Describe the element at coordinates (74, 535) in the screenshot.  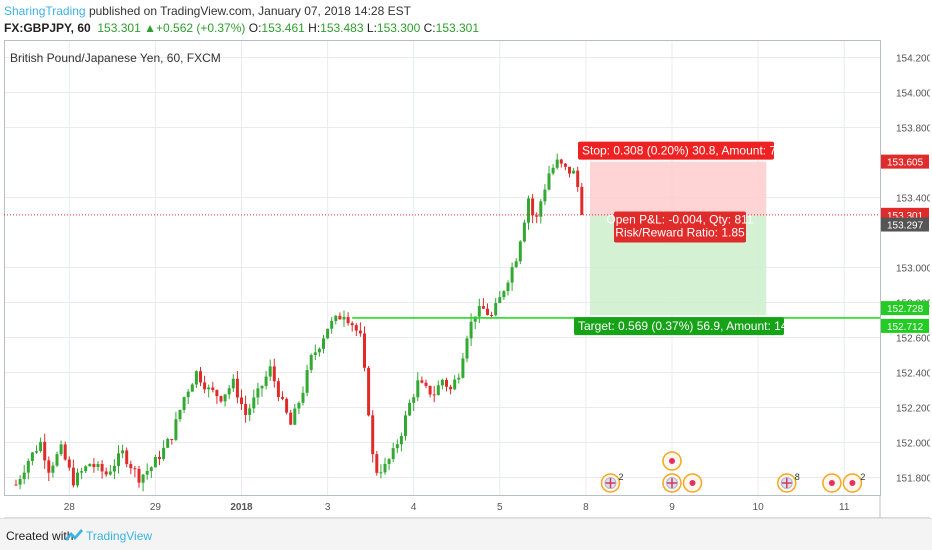
I see `tradingview-logo-icon` at that location.